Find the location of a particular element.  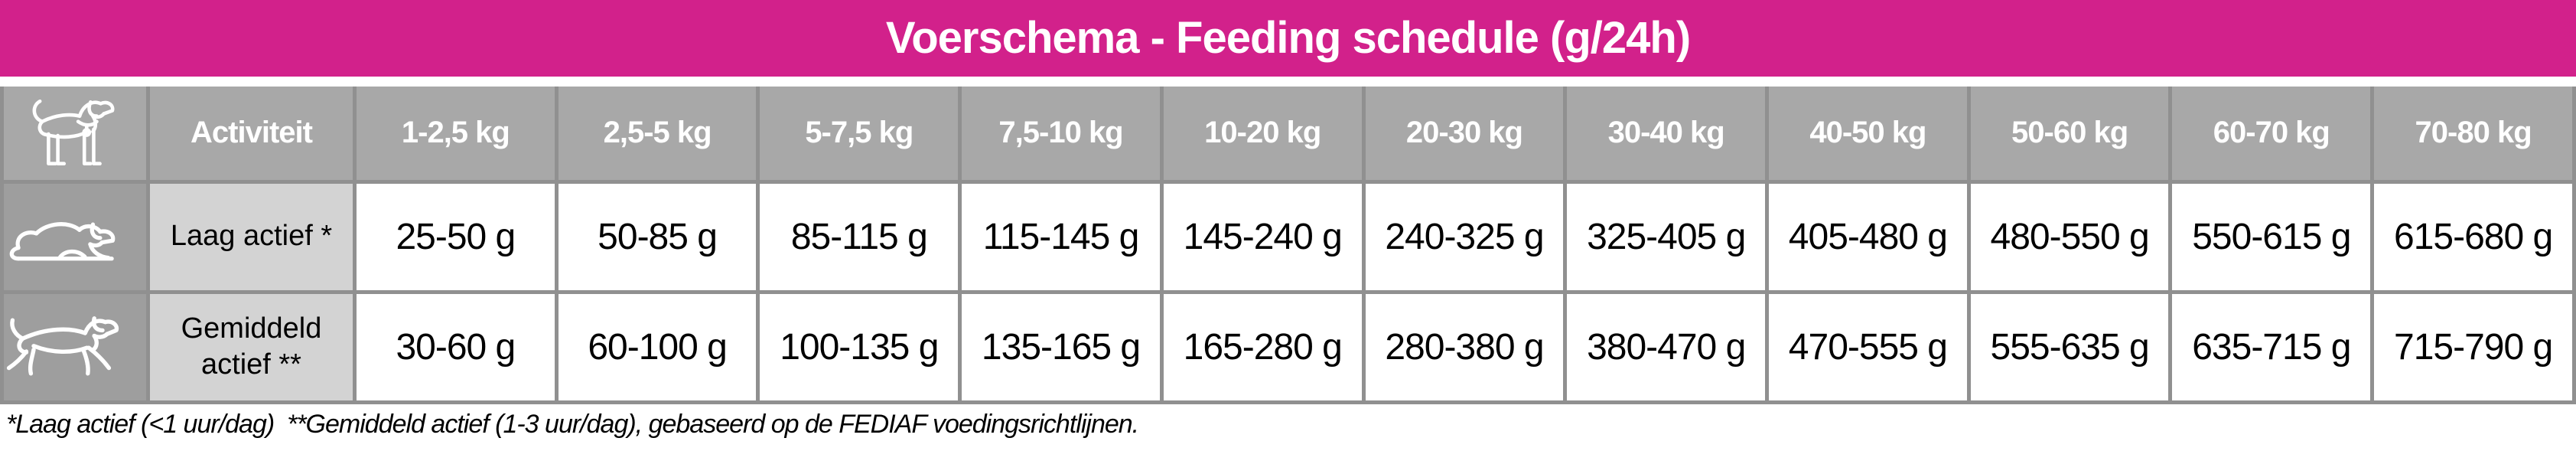

feeding-value: 240-325 g is located at coordinates (1464, 236).